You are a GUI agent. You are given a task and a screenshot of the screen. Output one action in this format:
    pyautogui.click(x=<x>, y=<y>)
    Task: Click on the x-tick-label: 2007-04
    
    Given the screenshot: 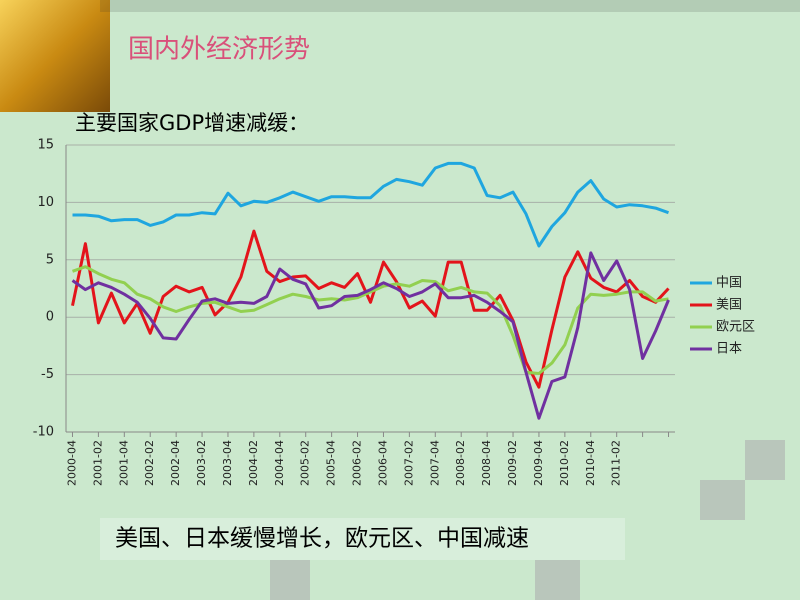 What is the action you would take?
    pyautogui.click(x=434, y=463)
    